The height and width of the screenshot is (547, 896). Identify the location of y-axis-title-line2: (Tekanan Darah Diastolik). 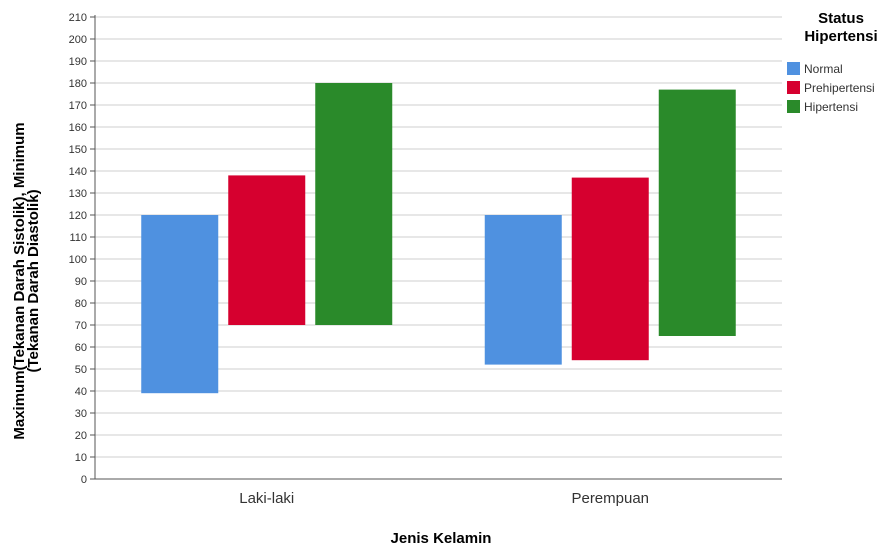
(33, 280).